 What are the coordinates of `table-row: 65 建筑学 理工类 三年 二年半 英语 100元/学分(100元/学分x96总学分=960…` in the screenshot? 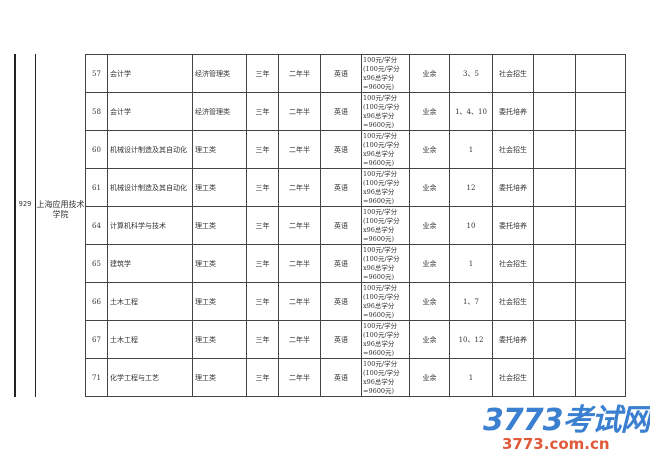 It's located at (355, 263).